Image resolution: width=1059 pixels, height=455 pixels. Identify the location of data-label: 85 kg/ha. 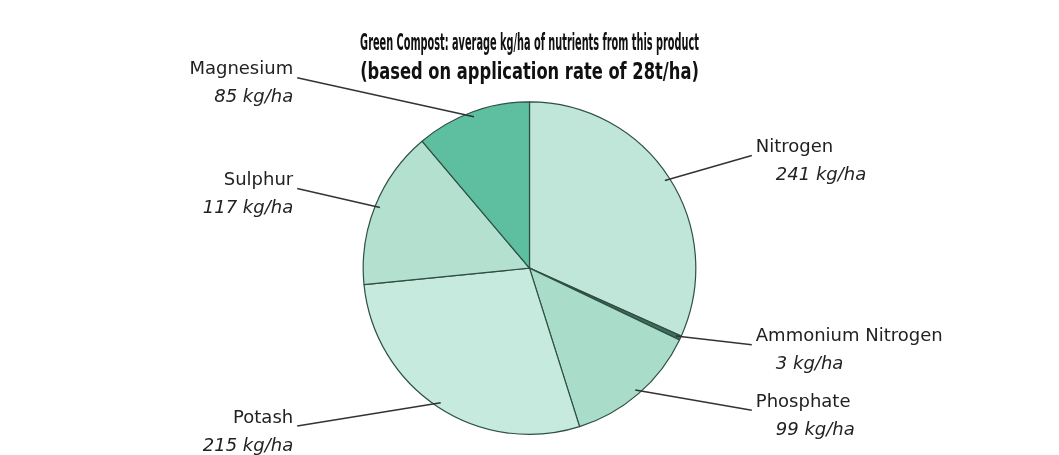
(254, 96).